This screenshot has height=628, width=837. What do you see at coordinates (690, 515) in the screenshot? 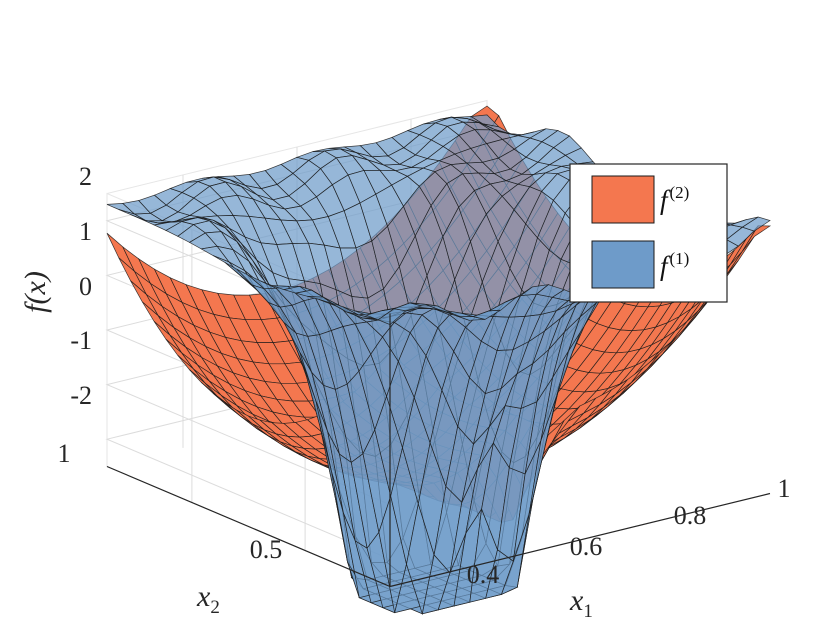
I see `x1-tick-label: 0.8` at bounding box center [690, 515].